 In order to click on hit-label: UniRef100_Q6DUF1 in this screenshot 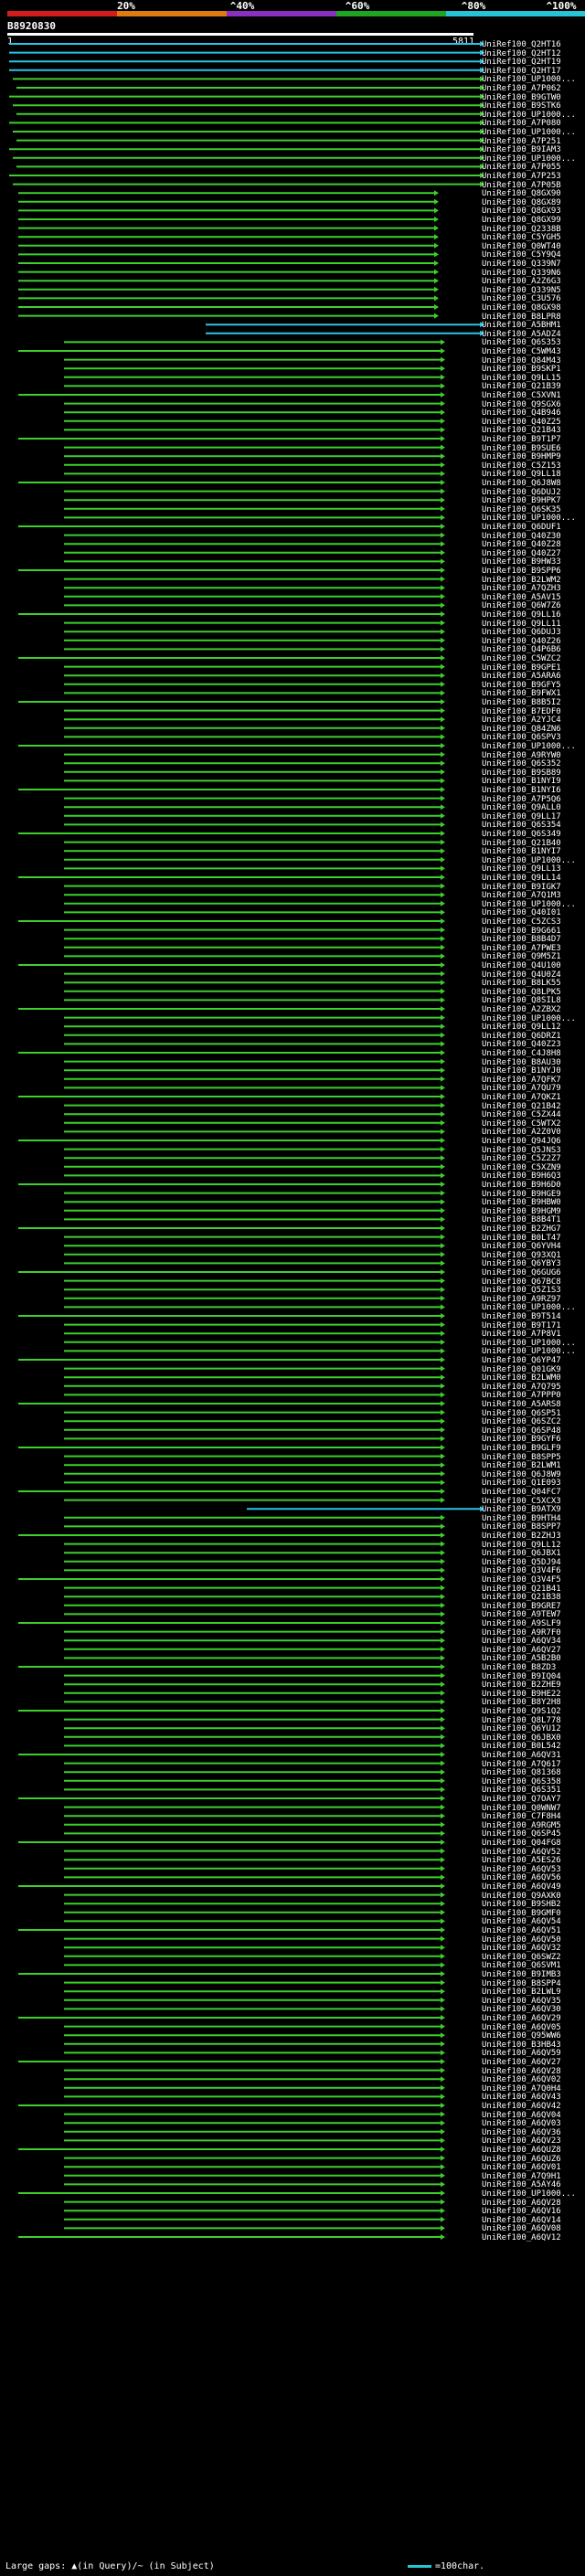, I will do `click(521, 527)`.